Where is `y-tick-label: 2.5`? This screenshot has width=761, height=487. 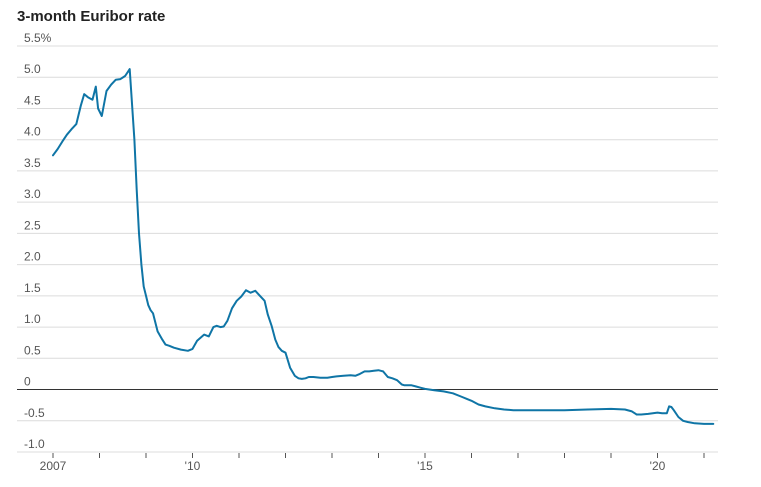 y-tick-label: 2.5 is located at coordinates (32, 225).